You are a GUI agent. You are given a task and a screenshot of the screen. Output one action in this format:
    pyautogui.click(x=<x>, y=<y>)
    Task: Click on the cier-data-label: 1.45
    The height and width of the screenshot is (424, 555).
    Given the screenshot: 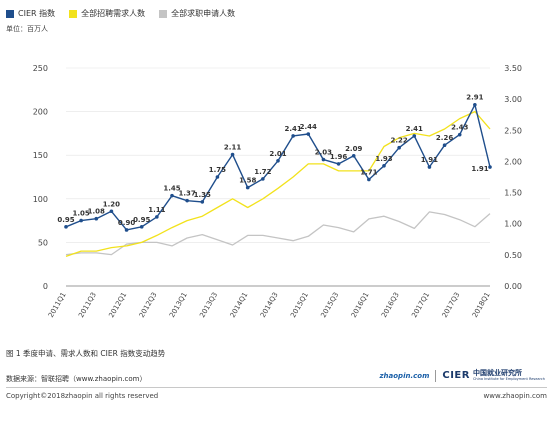 What is the action you would take?
    pyautogui.click(x=171, y=189)
    